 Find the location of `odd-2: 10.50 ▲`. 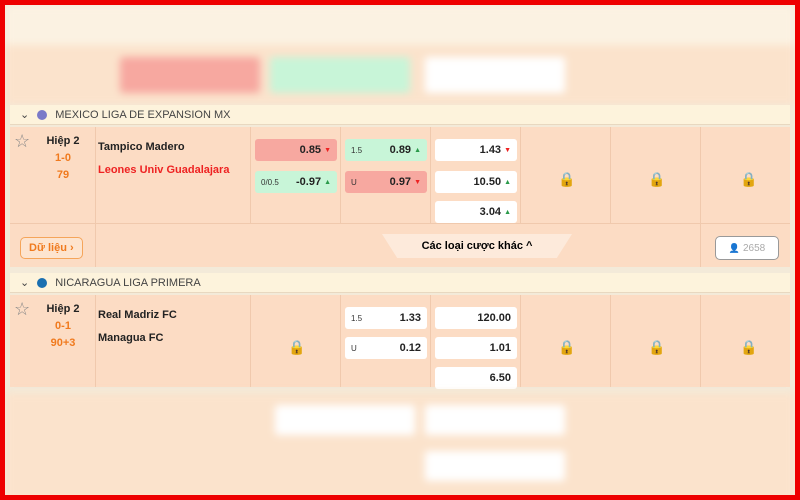

odd-2: 10.50 ▲ is located at coordinates (476, 182).